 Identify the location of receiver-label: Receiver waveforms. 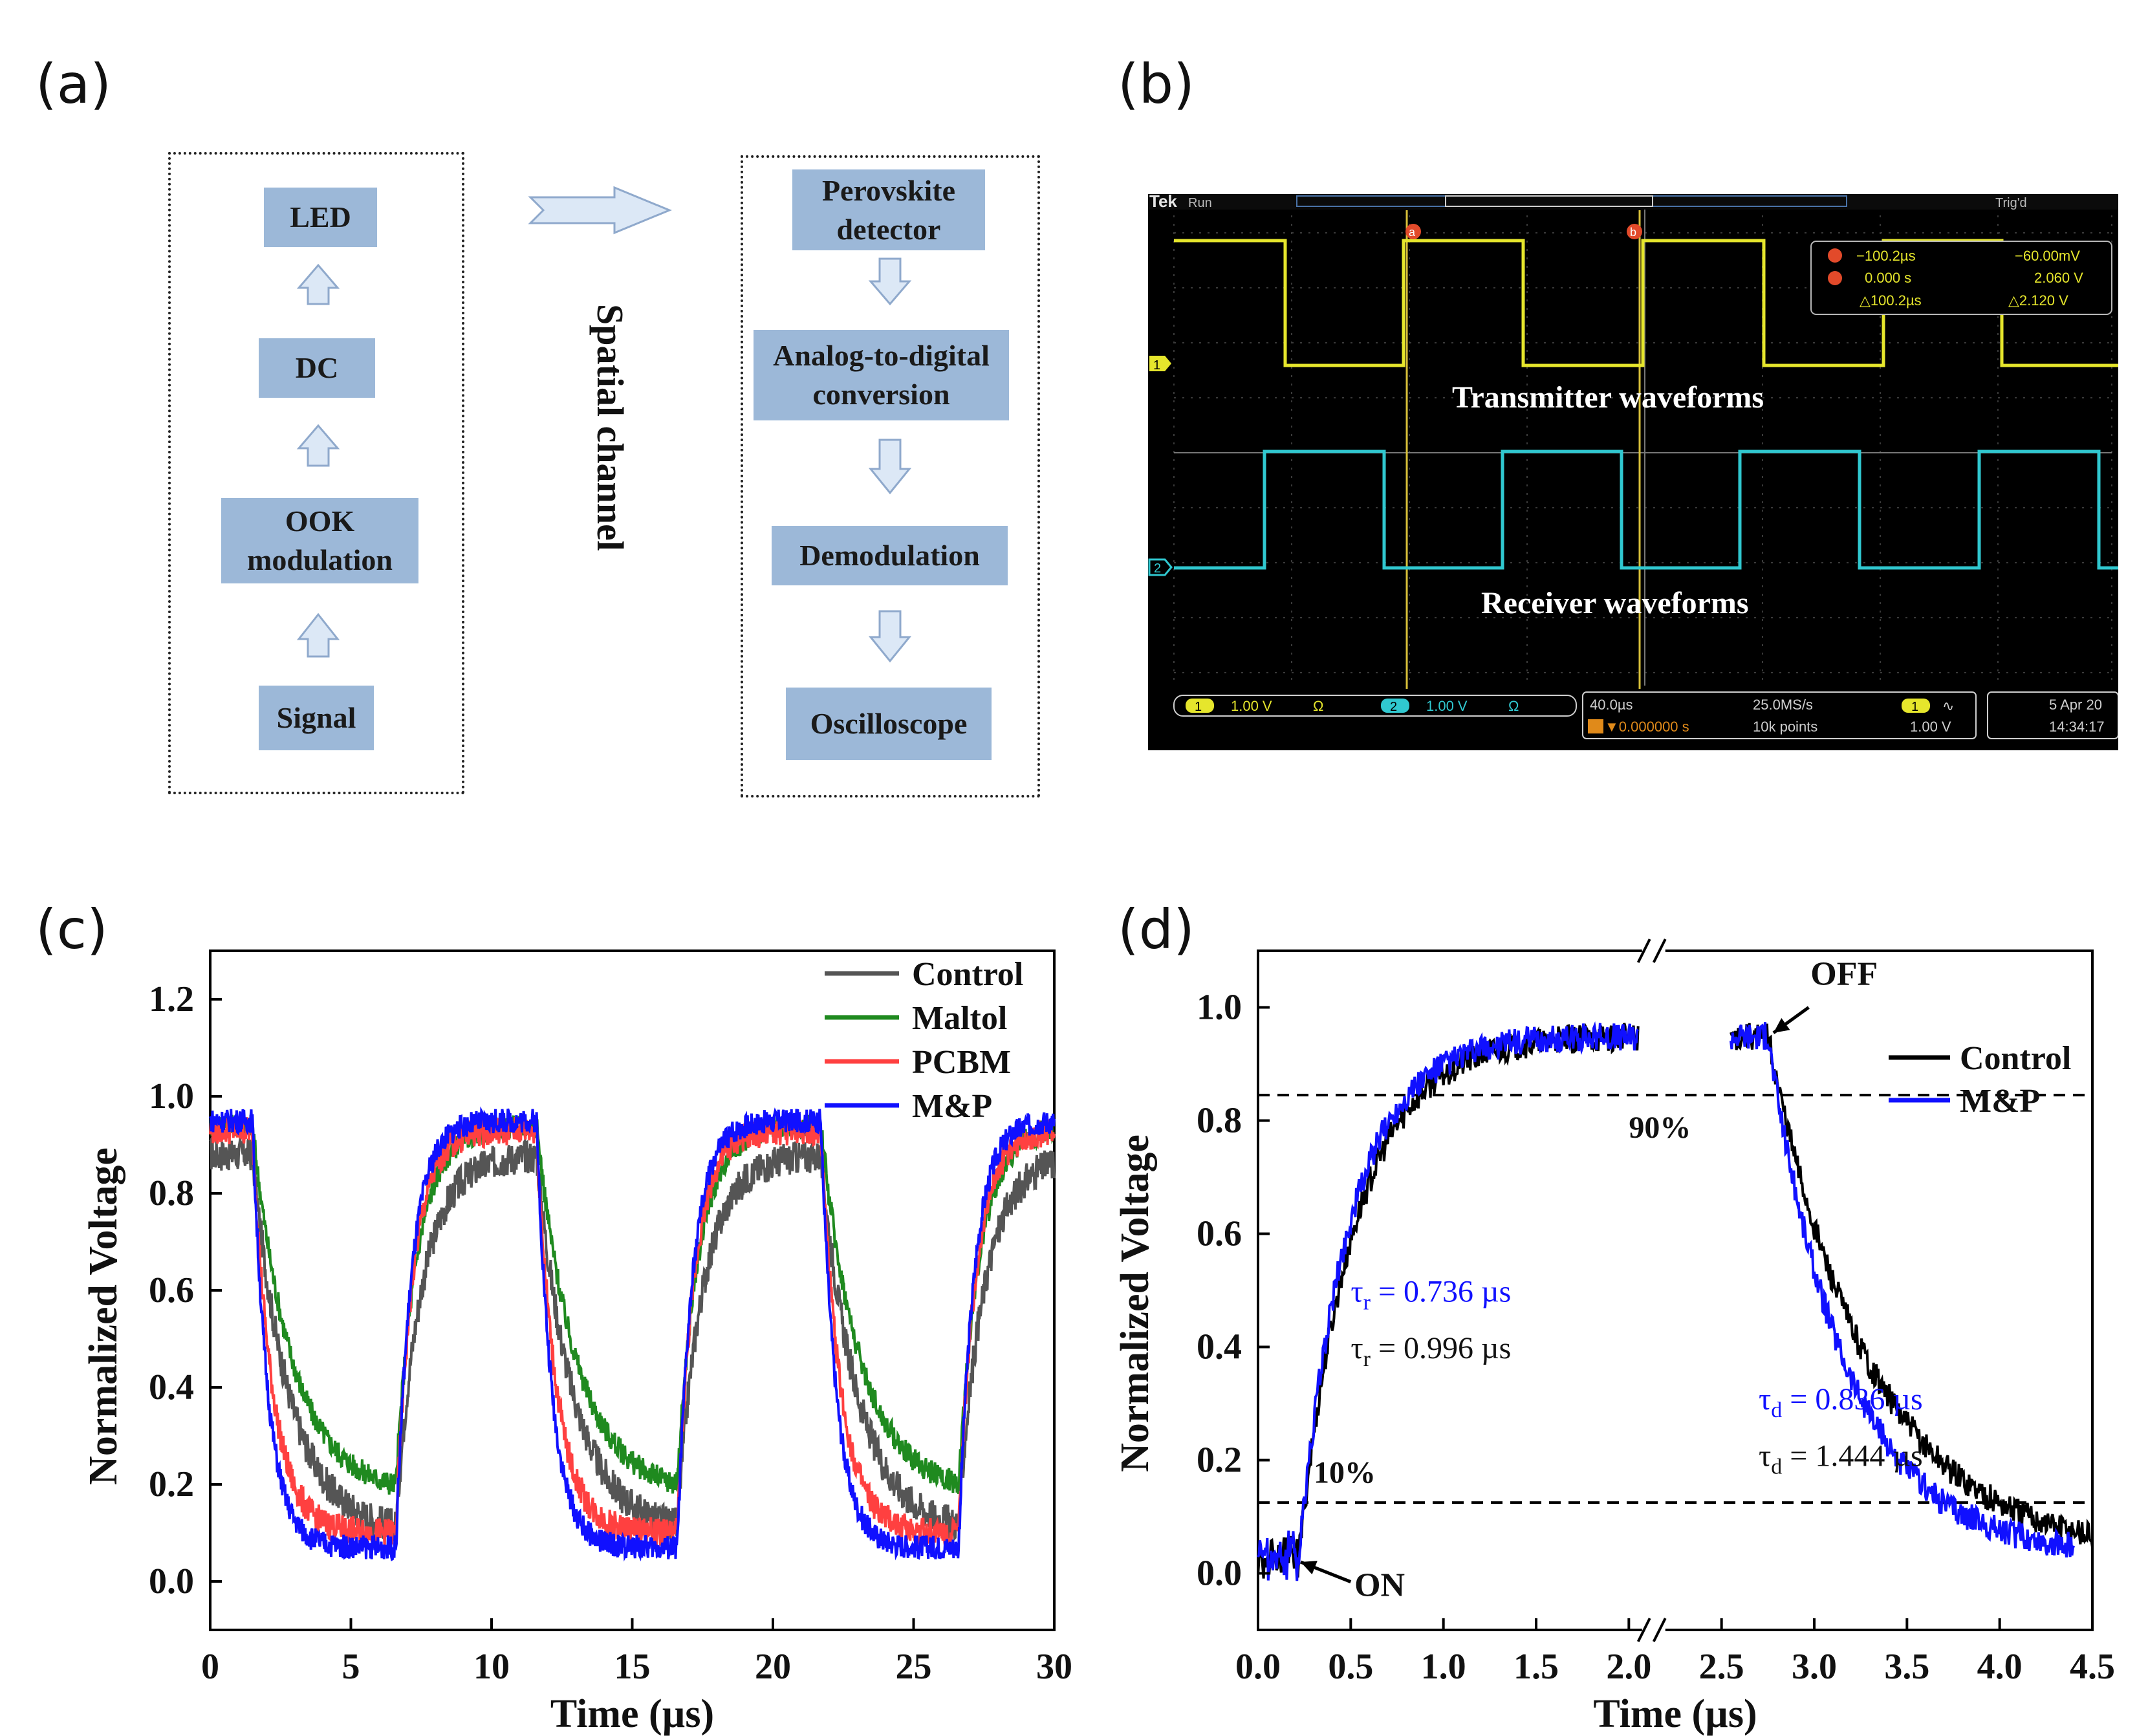
(1615, 603).